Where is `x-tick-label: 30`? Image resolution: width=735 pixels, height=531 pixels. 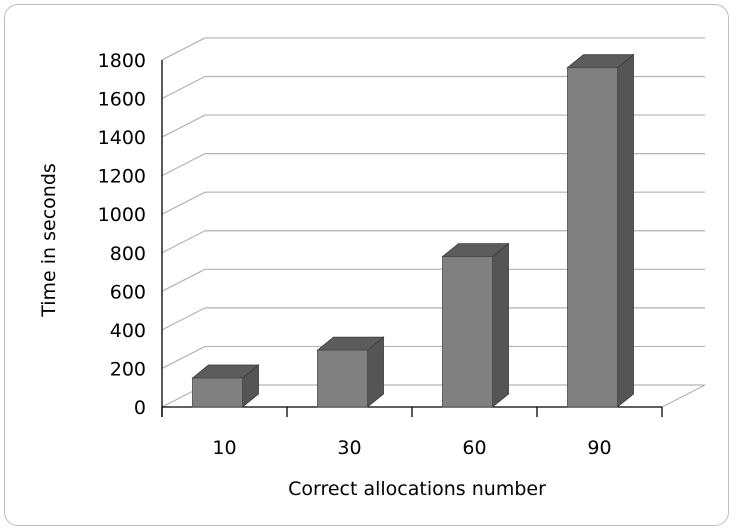
x-tick-label: 30 is located at coordinates (349, 448).